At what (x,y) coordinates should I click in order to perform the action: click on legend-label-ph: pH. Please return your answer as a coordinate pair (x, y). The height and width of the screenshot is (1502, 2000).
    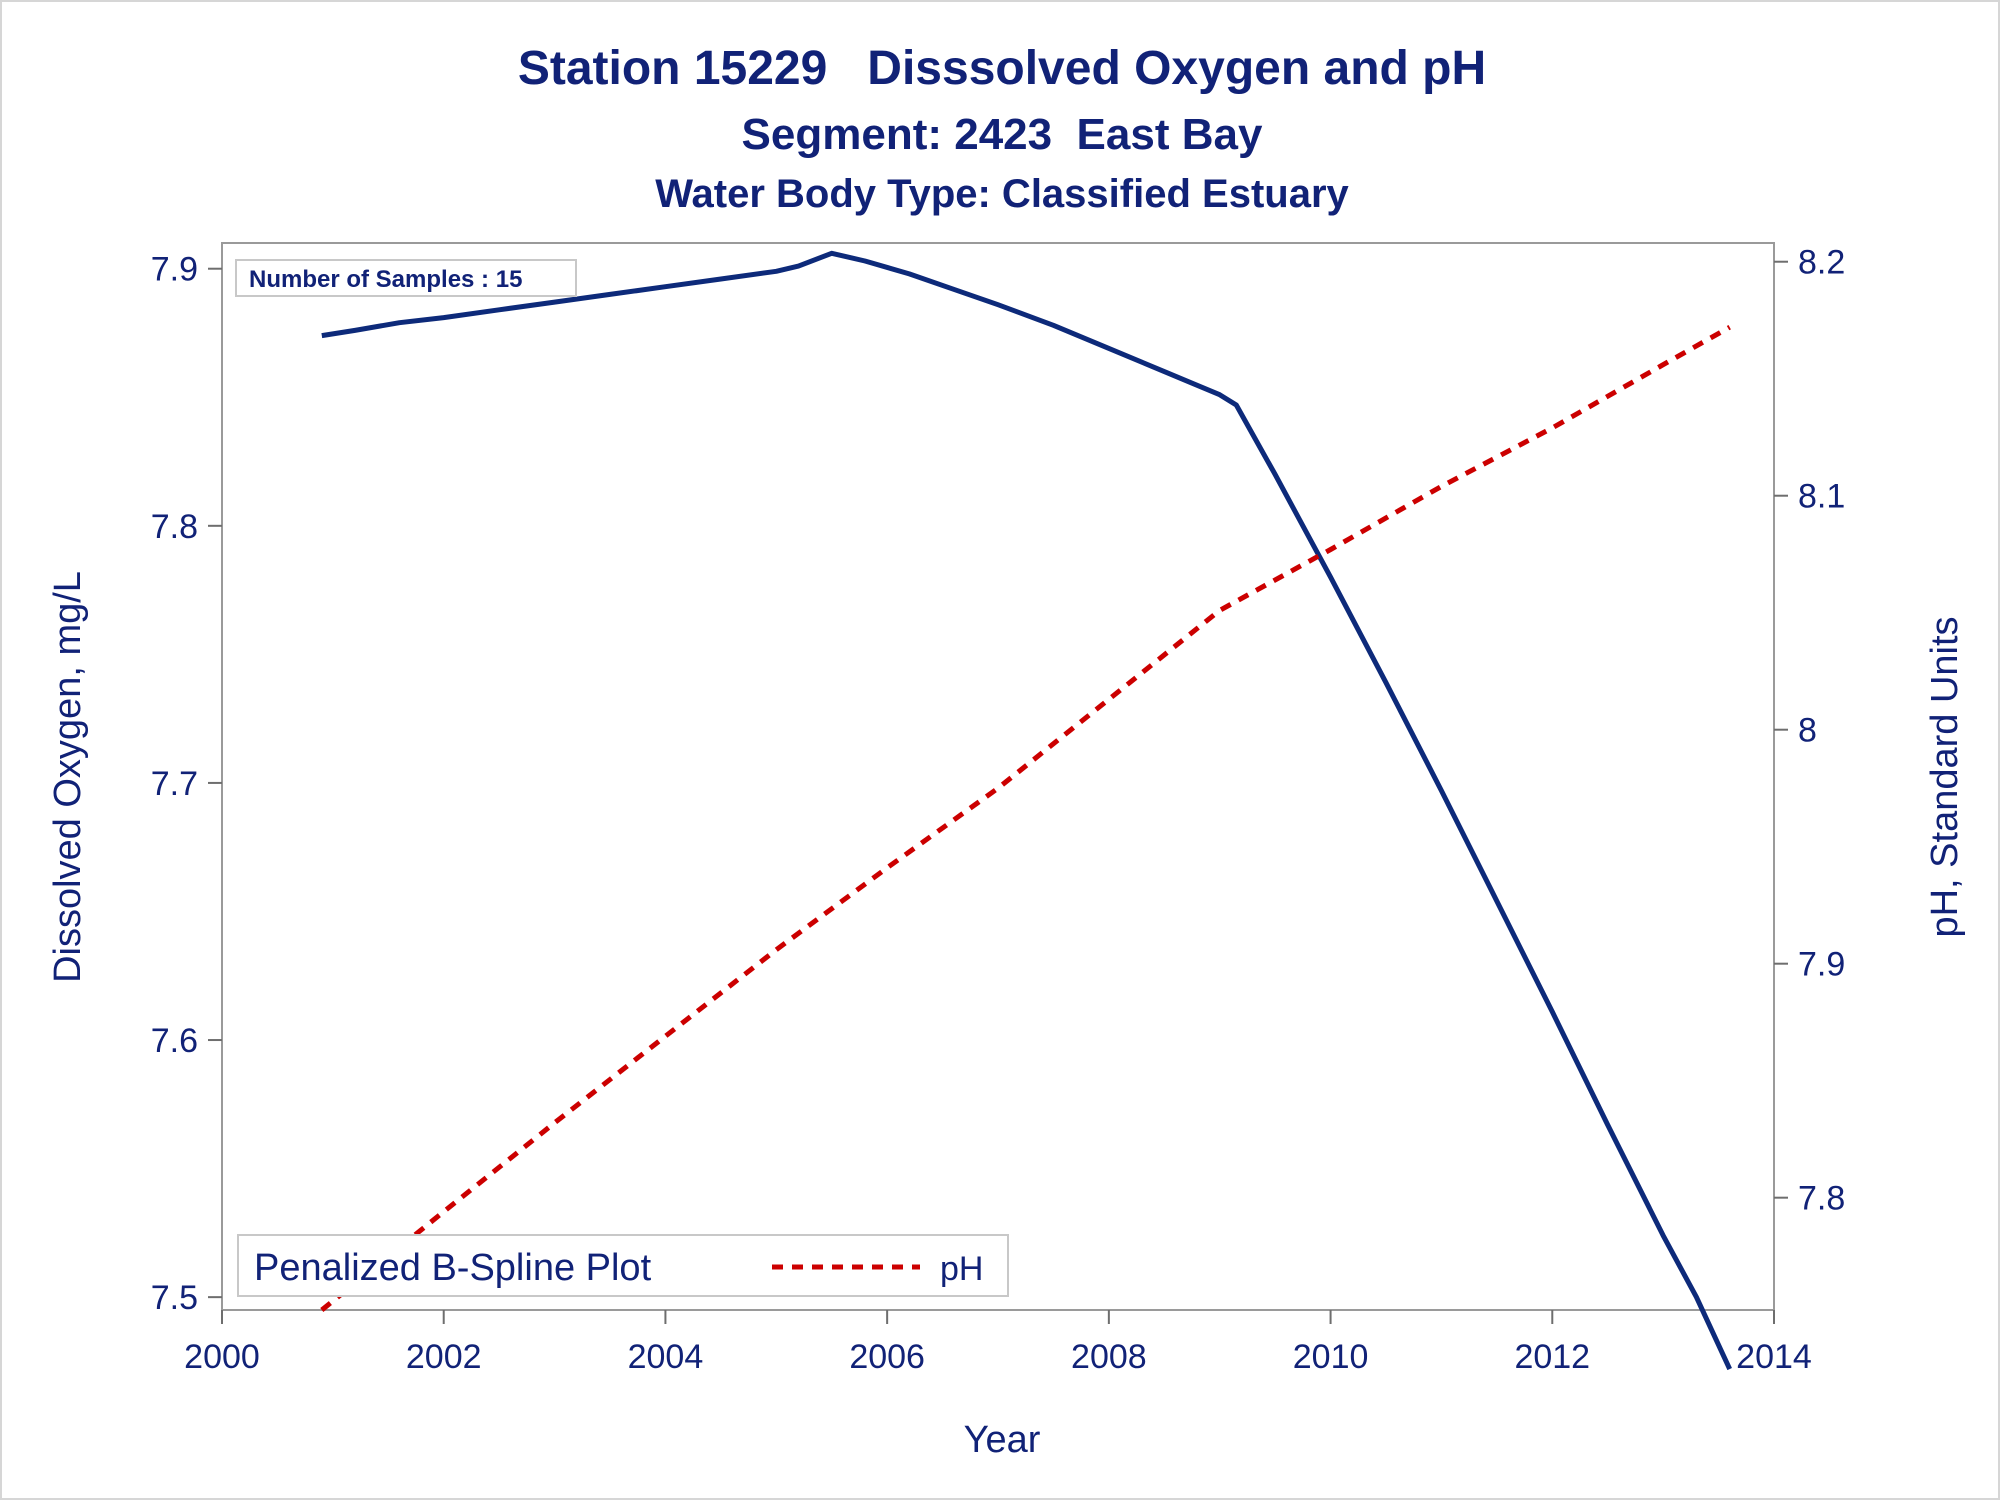
    Looking at the image, I should click on (961, 1269).